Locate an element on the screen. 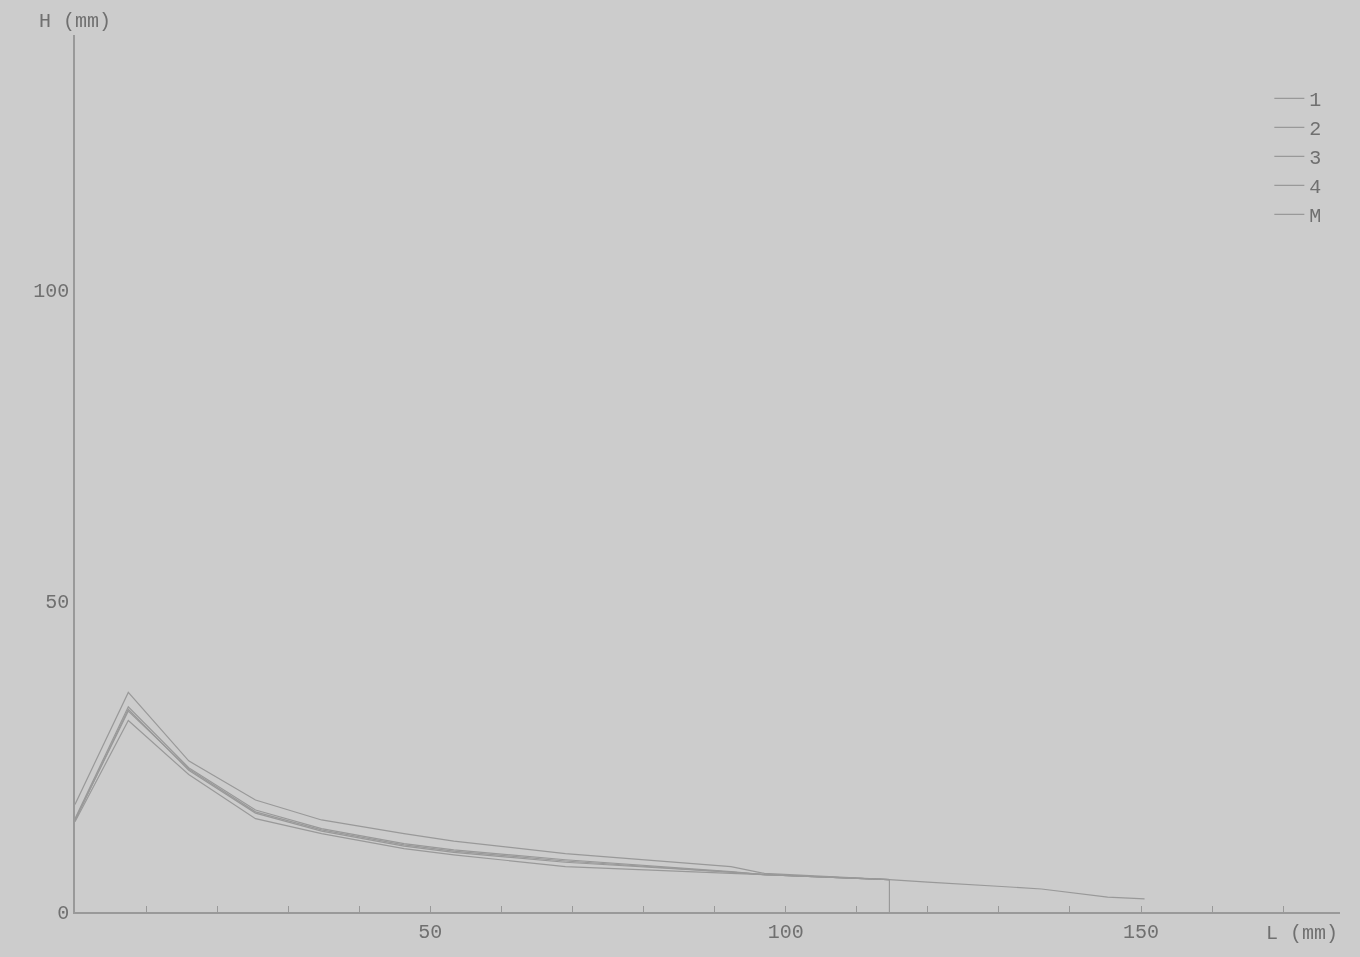  x-tick-label: 100 is located at coordinates (785, 932).